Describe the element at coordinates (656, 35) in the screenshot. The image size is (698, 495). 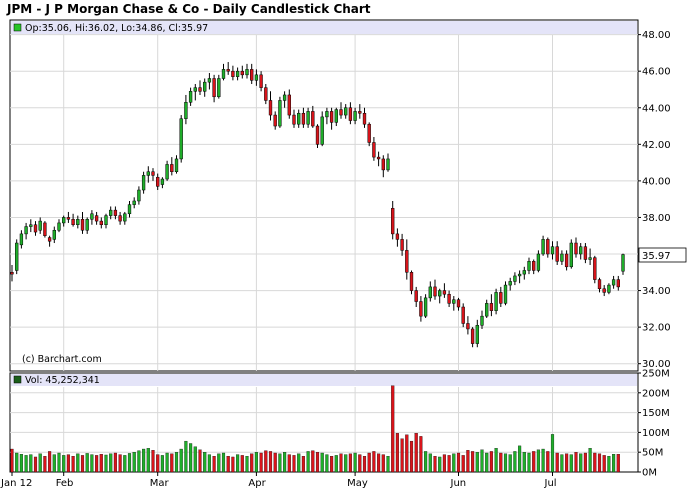
I see `price-tick-label: 48.00` at that location.